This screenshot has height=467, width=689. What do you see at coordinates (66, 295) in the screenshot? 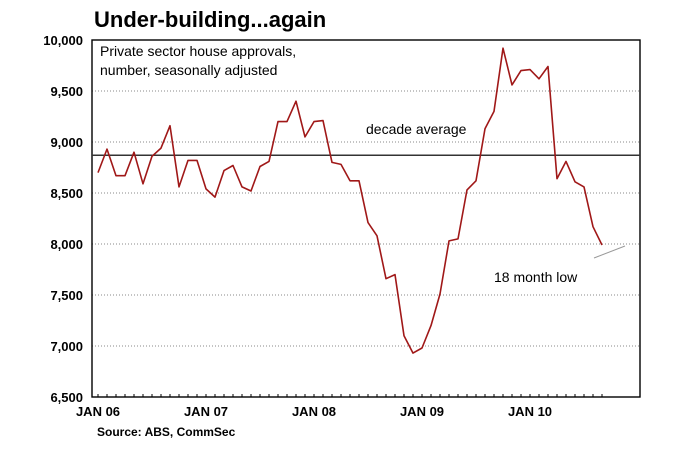
I see `y-tick-label: 7,500` at bounding box center [66, 295].